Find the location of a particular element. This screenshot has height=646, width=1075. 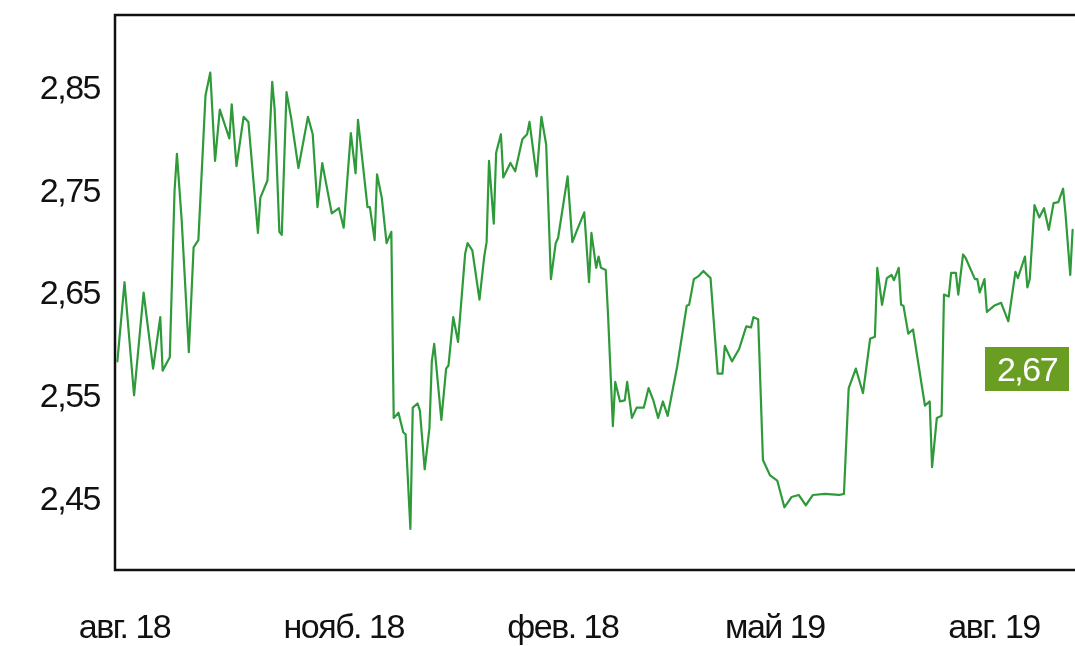

y-tick-label: 2,75 is located at coordinates (70, 189).